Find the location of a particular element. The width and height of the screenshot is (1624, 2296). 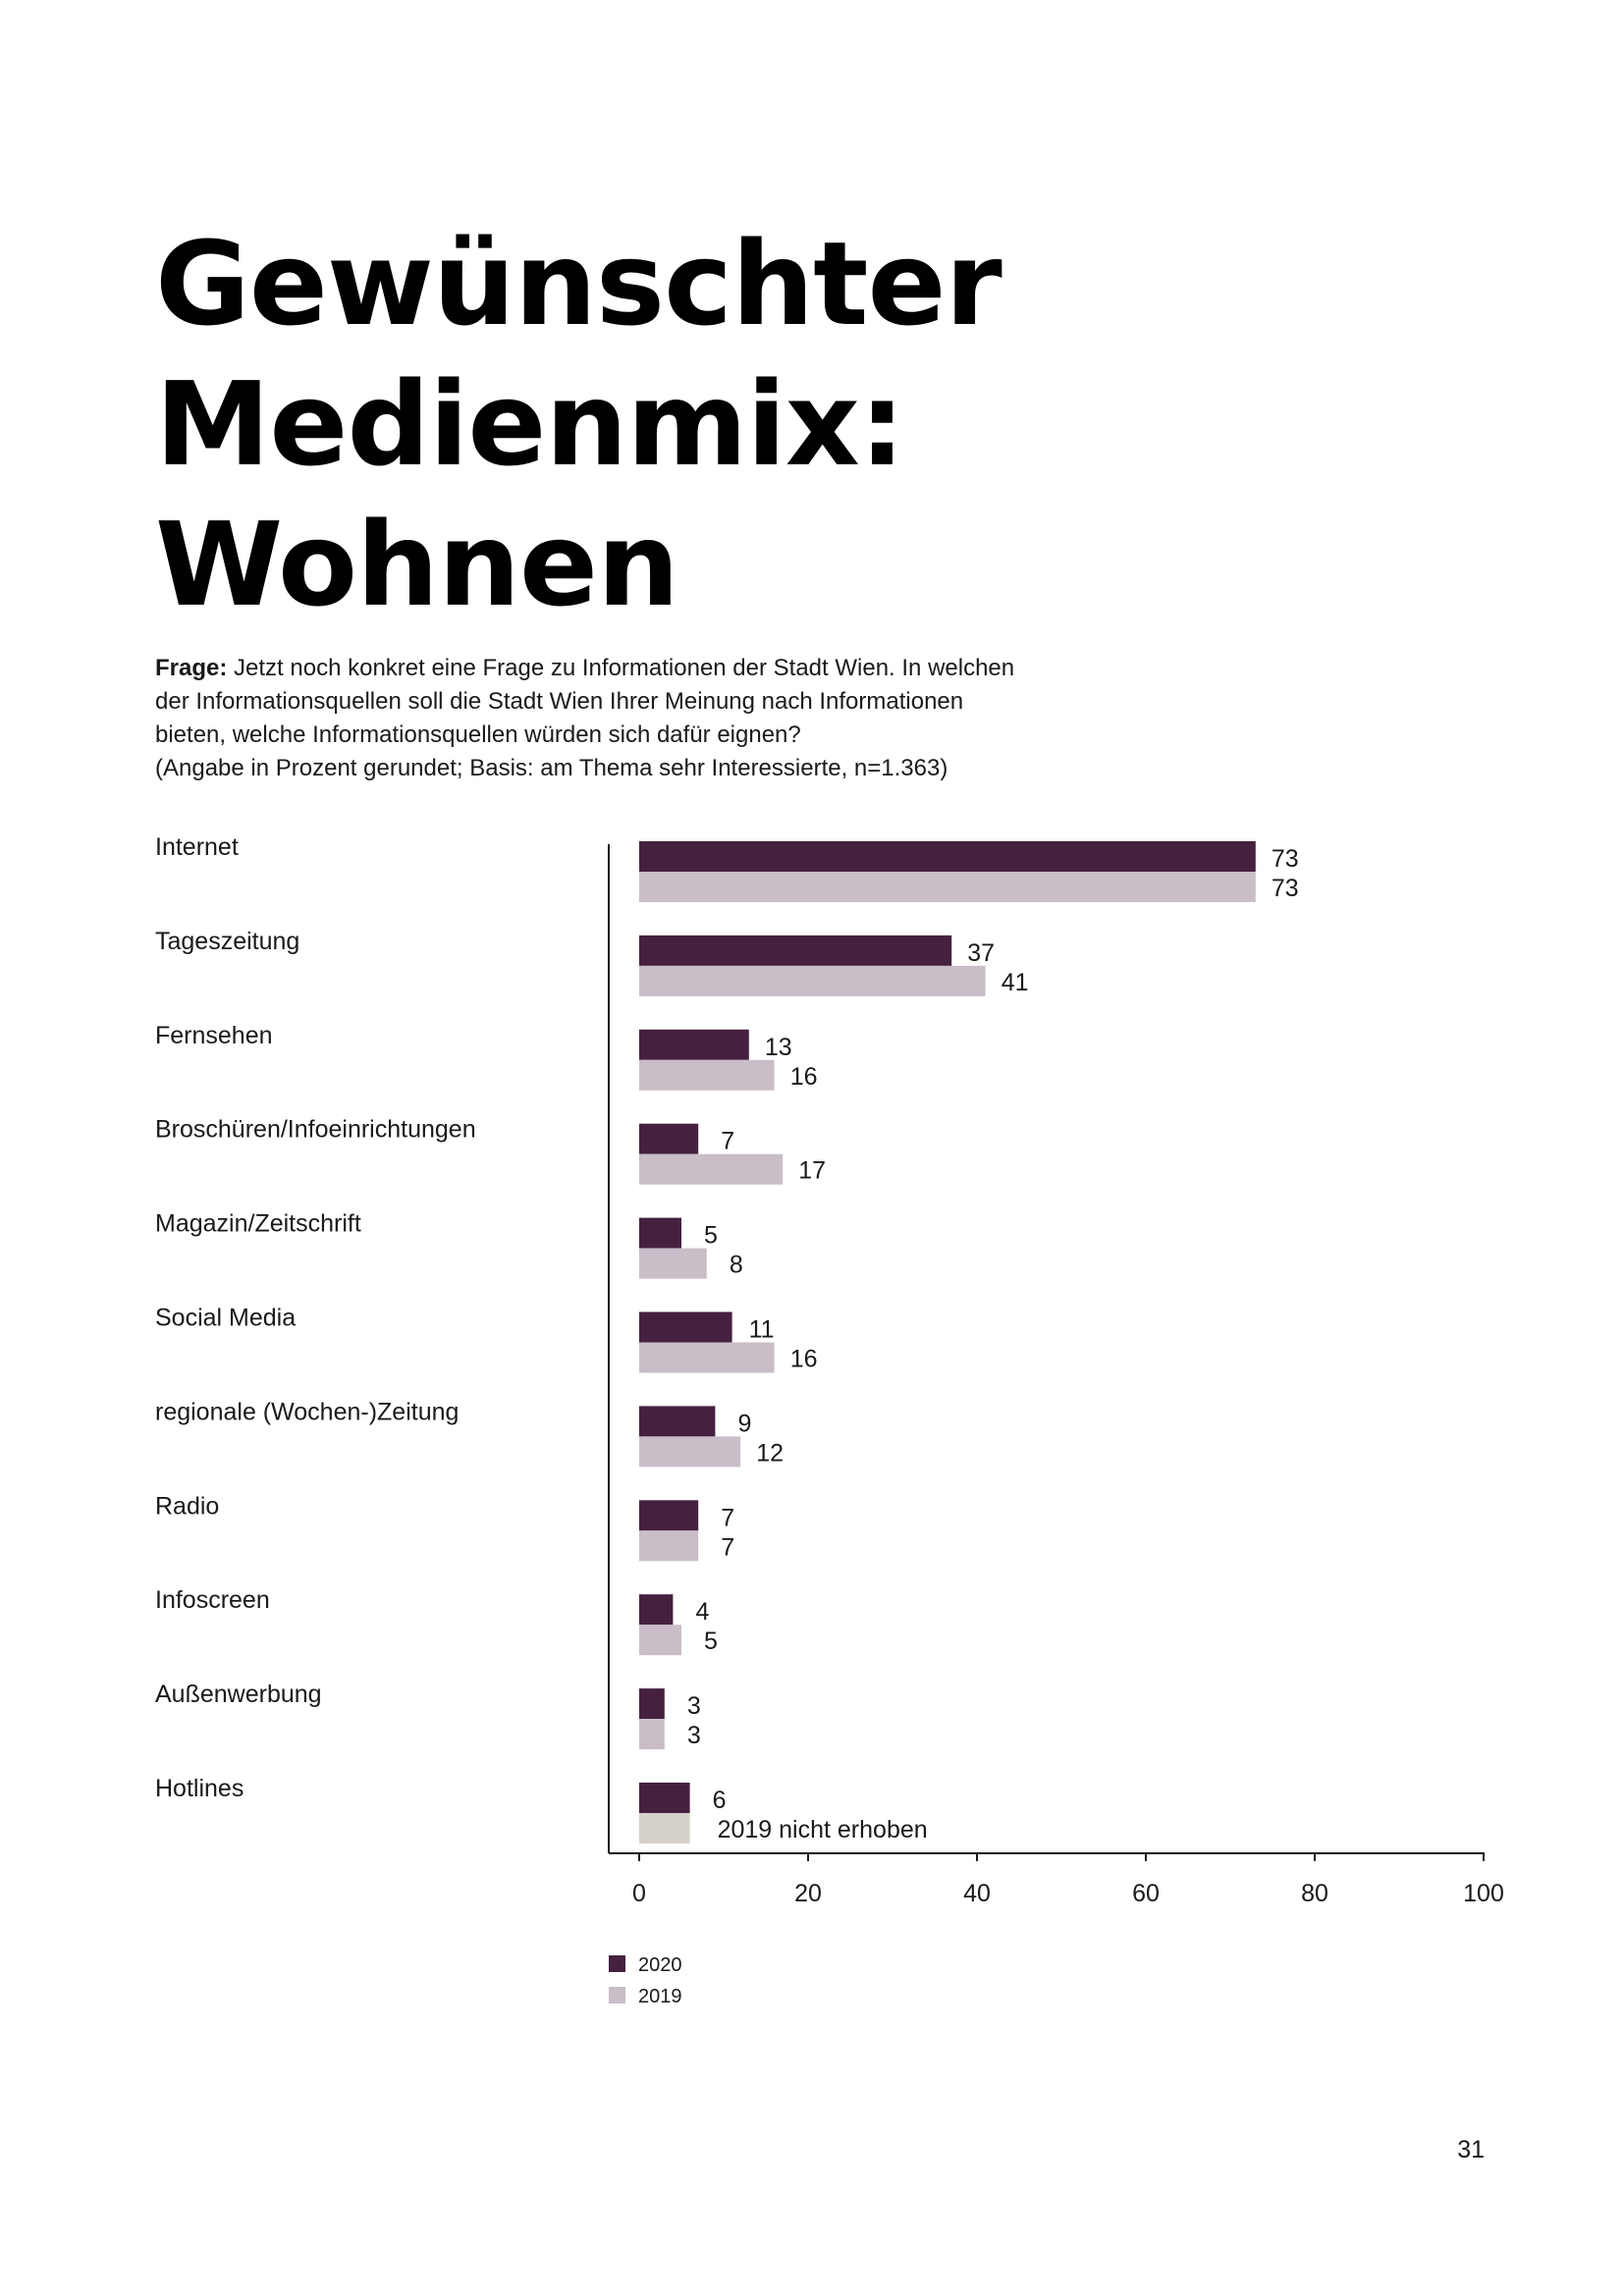

category-6-value-2020: 9 is located at coordinates (744, 1423).